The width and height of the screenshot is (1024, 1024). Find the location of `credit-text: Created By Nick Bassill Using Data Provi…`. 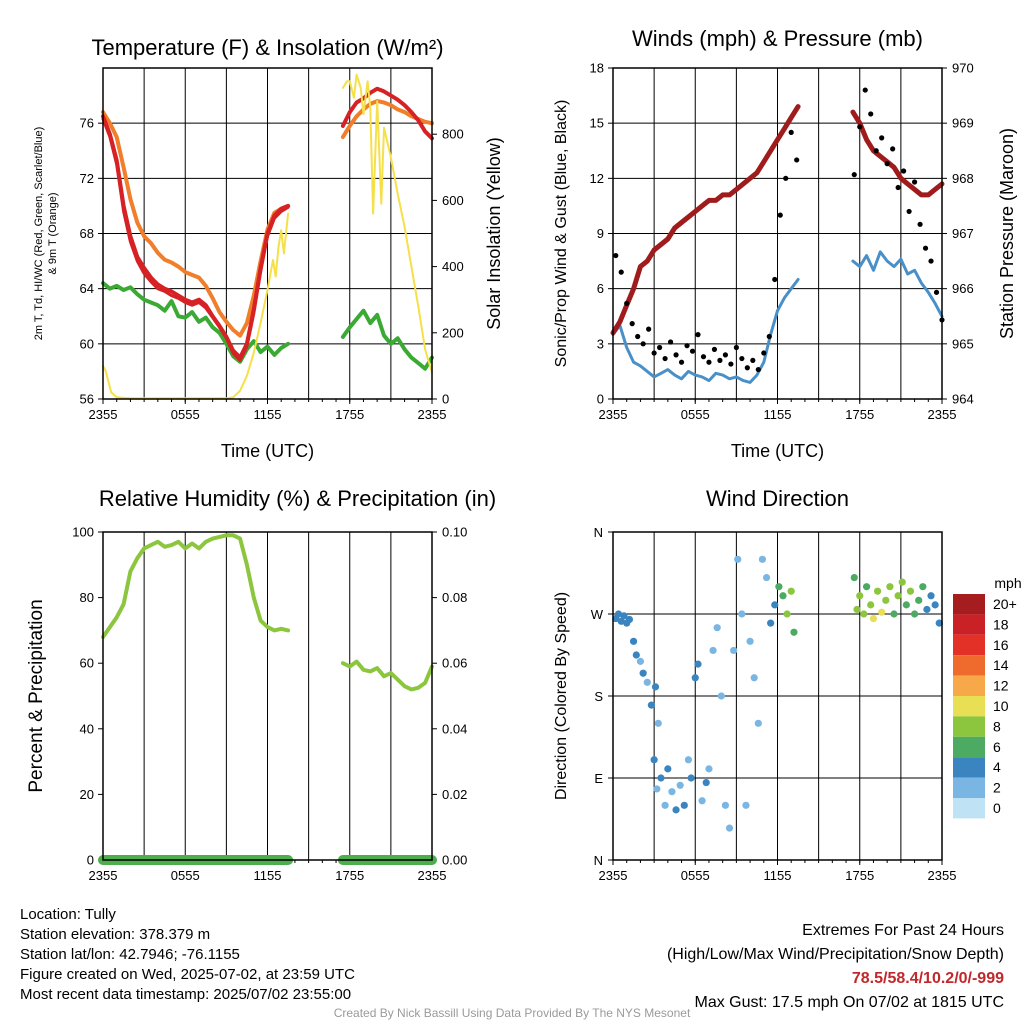

credit-text: Created By Nick Bassill Using Data Provi… is located at coordinates (512, 1013).